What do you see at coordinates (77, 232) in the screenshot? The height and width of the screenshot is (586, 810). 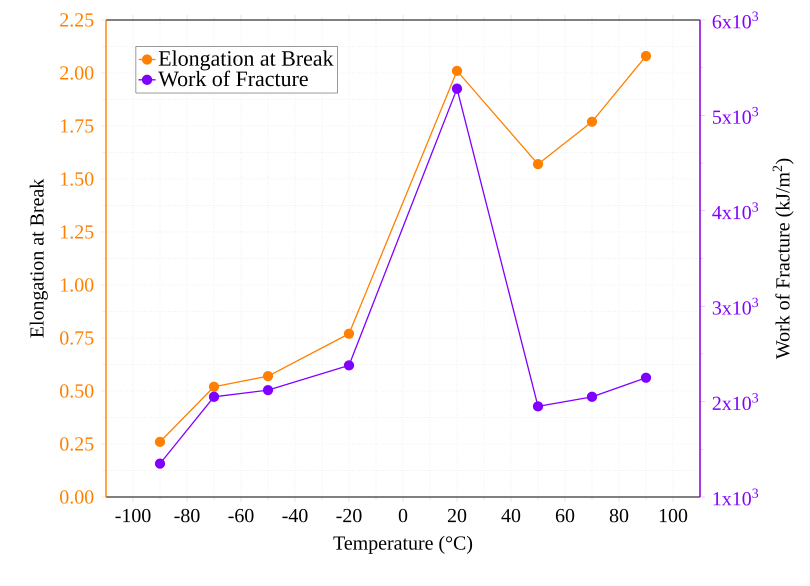 I see `y-tick-label: 1.25` at bounding box center [77, 232].